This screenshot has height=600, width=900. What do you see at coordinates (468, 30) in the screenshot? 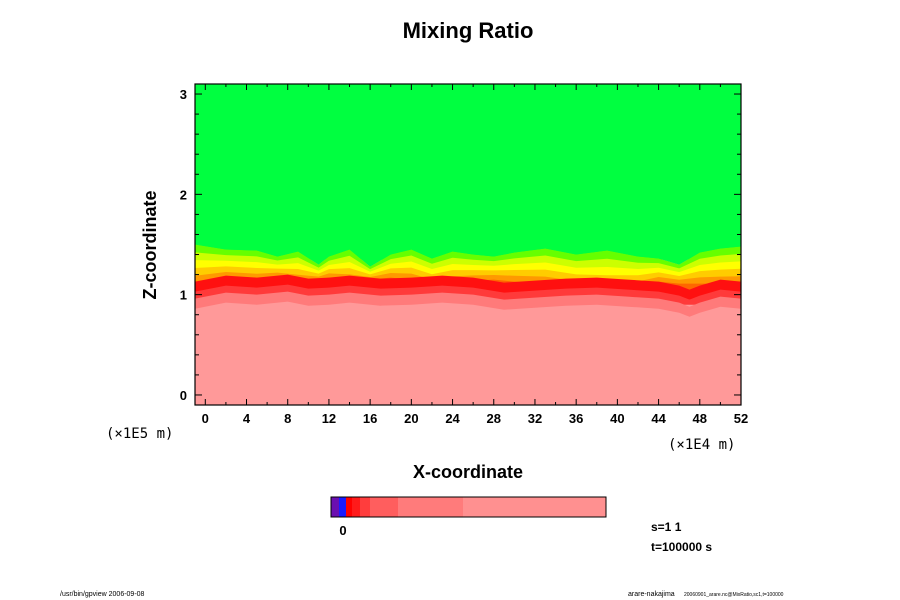
I see `chart-title: Mixing Ratio` at bounding box center [468, 30].